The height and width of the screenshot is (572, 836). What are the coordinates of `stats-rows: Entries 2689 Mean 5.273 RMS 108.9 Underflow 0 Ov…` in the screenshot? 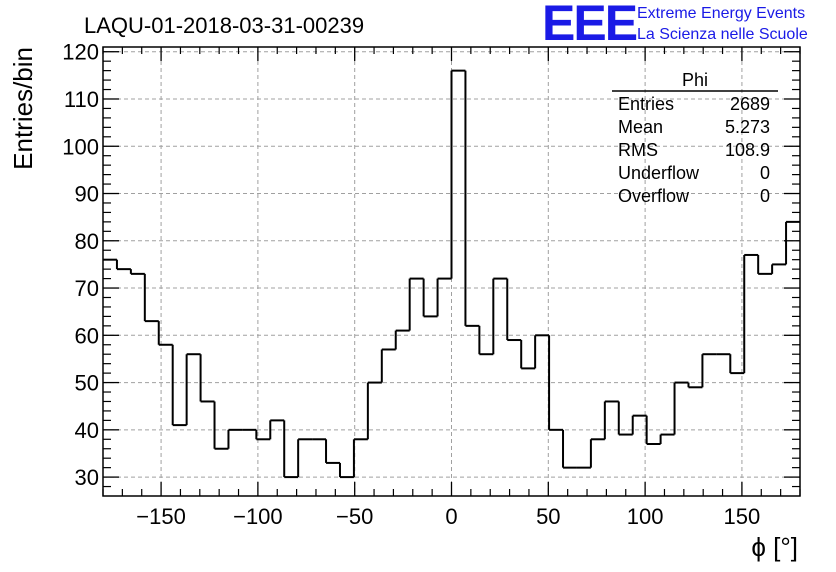 It's located at (694, 150).